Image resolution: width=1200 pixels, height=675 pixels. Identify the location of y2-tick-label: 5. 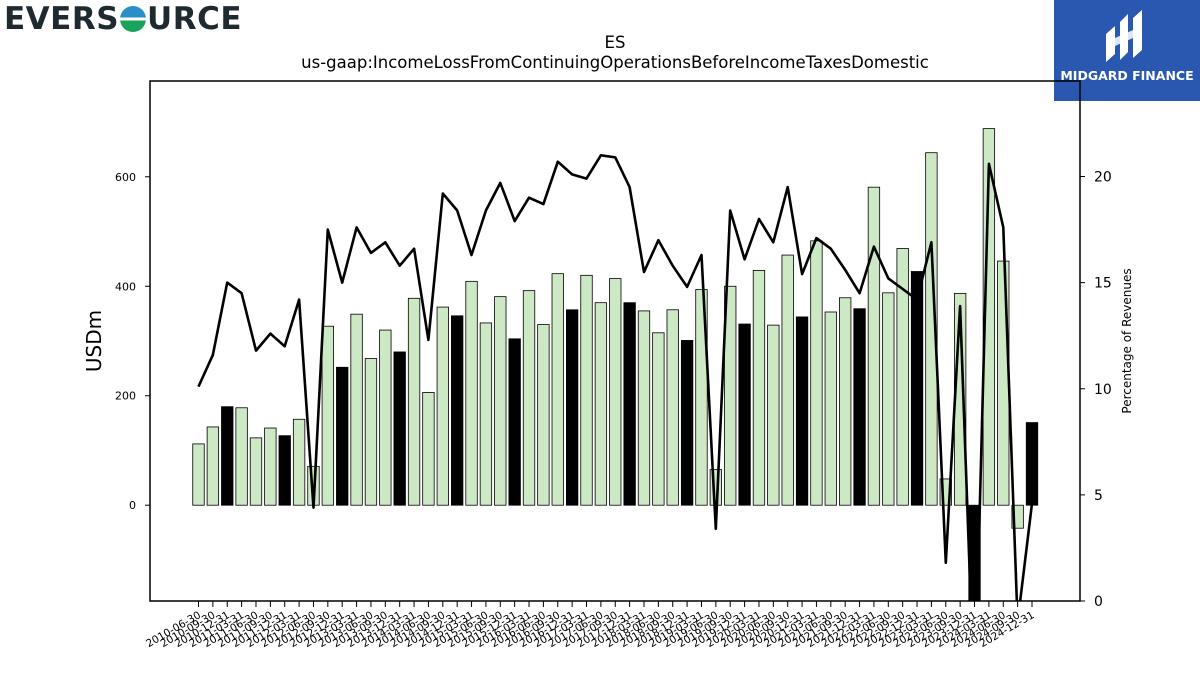
(1098, 496).